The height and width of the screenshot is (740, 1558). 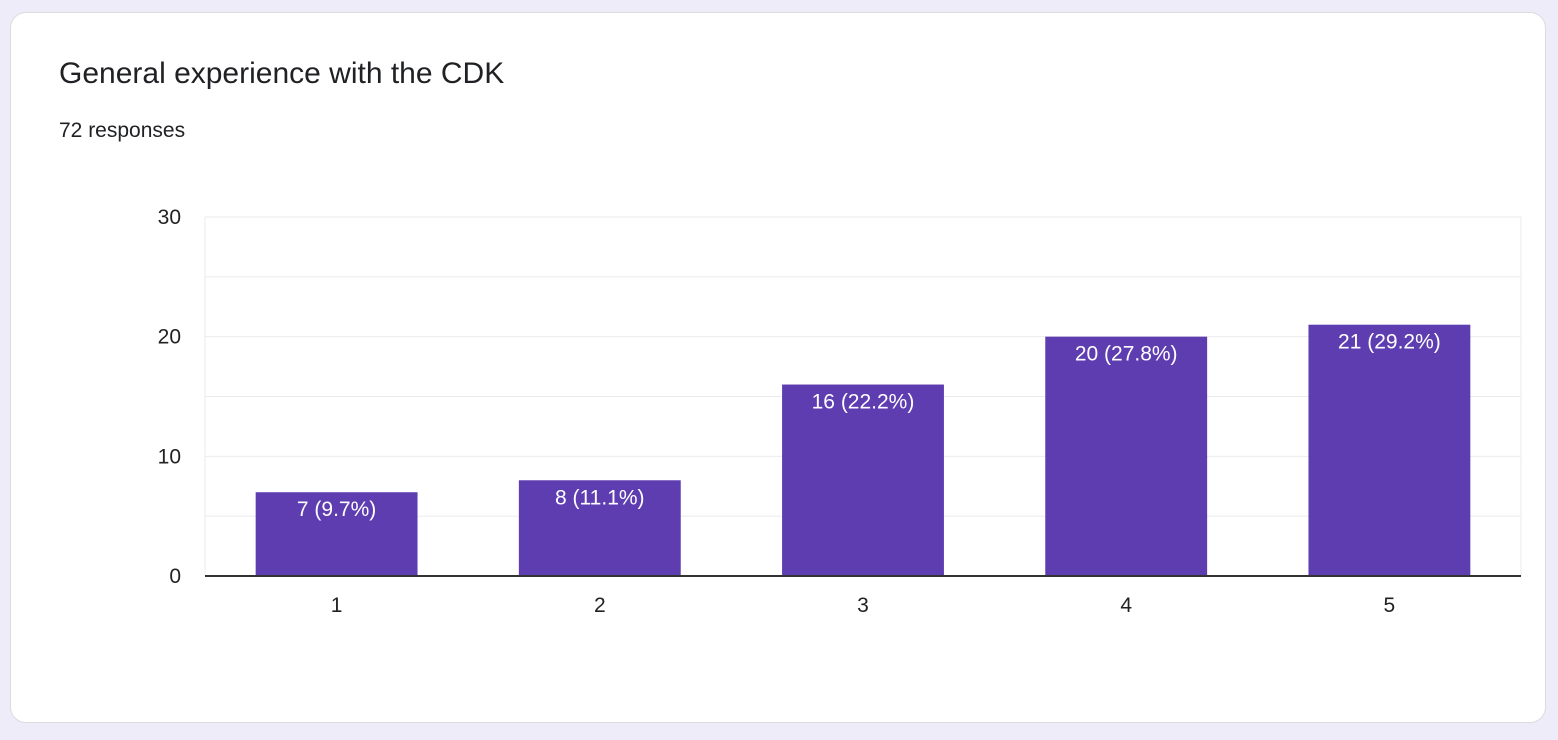 I want to click on x-tick-label: 5, so click(x=1390, y=605).